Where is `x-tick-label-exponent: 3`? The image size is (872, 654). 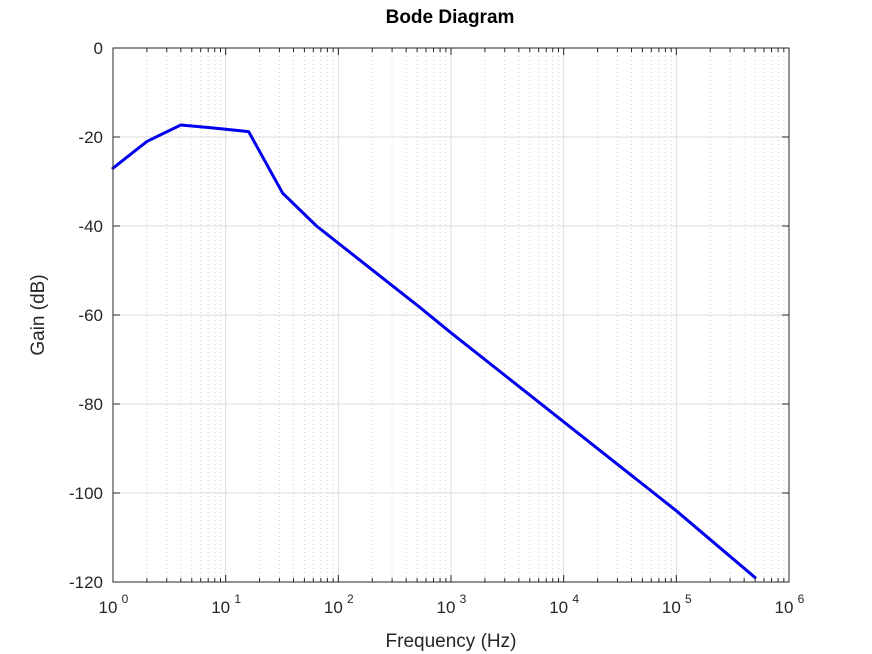
x-tick-label-exponent: 3 is located at coordinates (463, 599).